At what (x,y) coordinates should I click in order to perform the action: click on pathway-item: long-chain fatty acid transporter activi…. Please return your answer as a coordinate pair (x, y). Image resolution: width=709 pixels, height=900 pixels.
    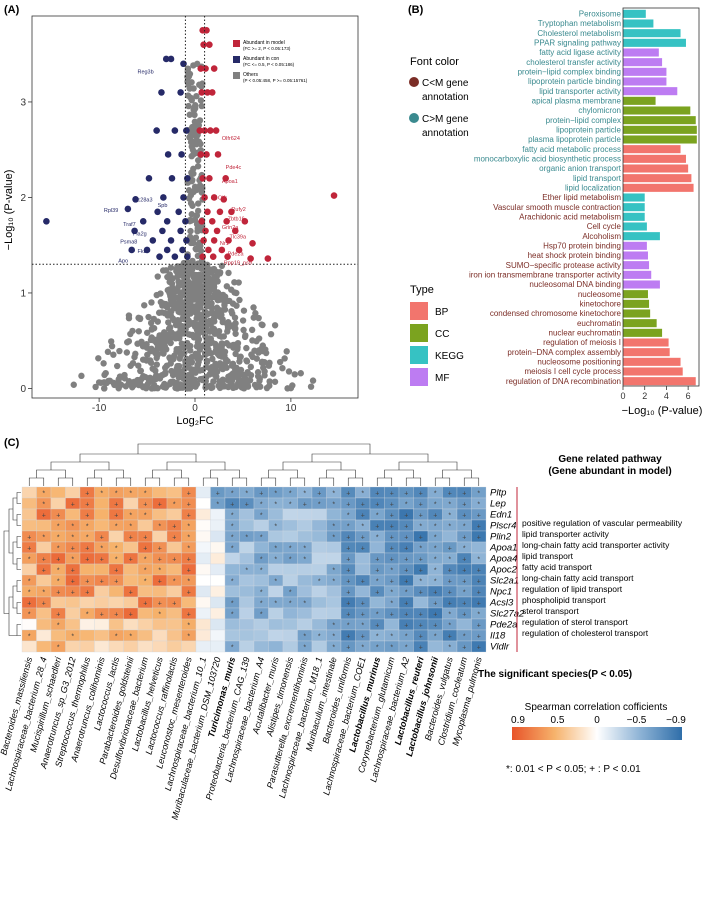
    Looking at the image, I should click on (596, 545).